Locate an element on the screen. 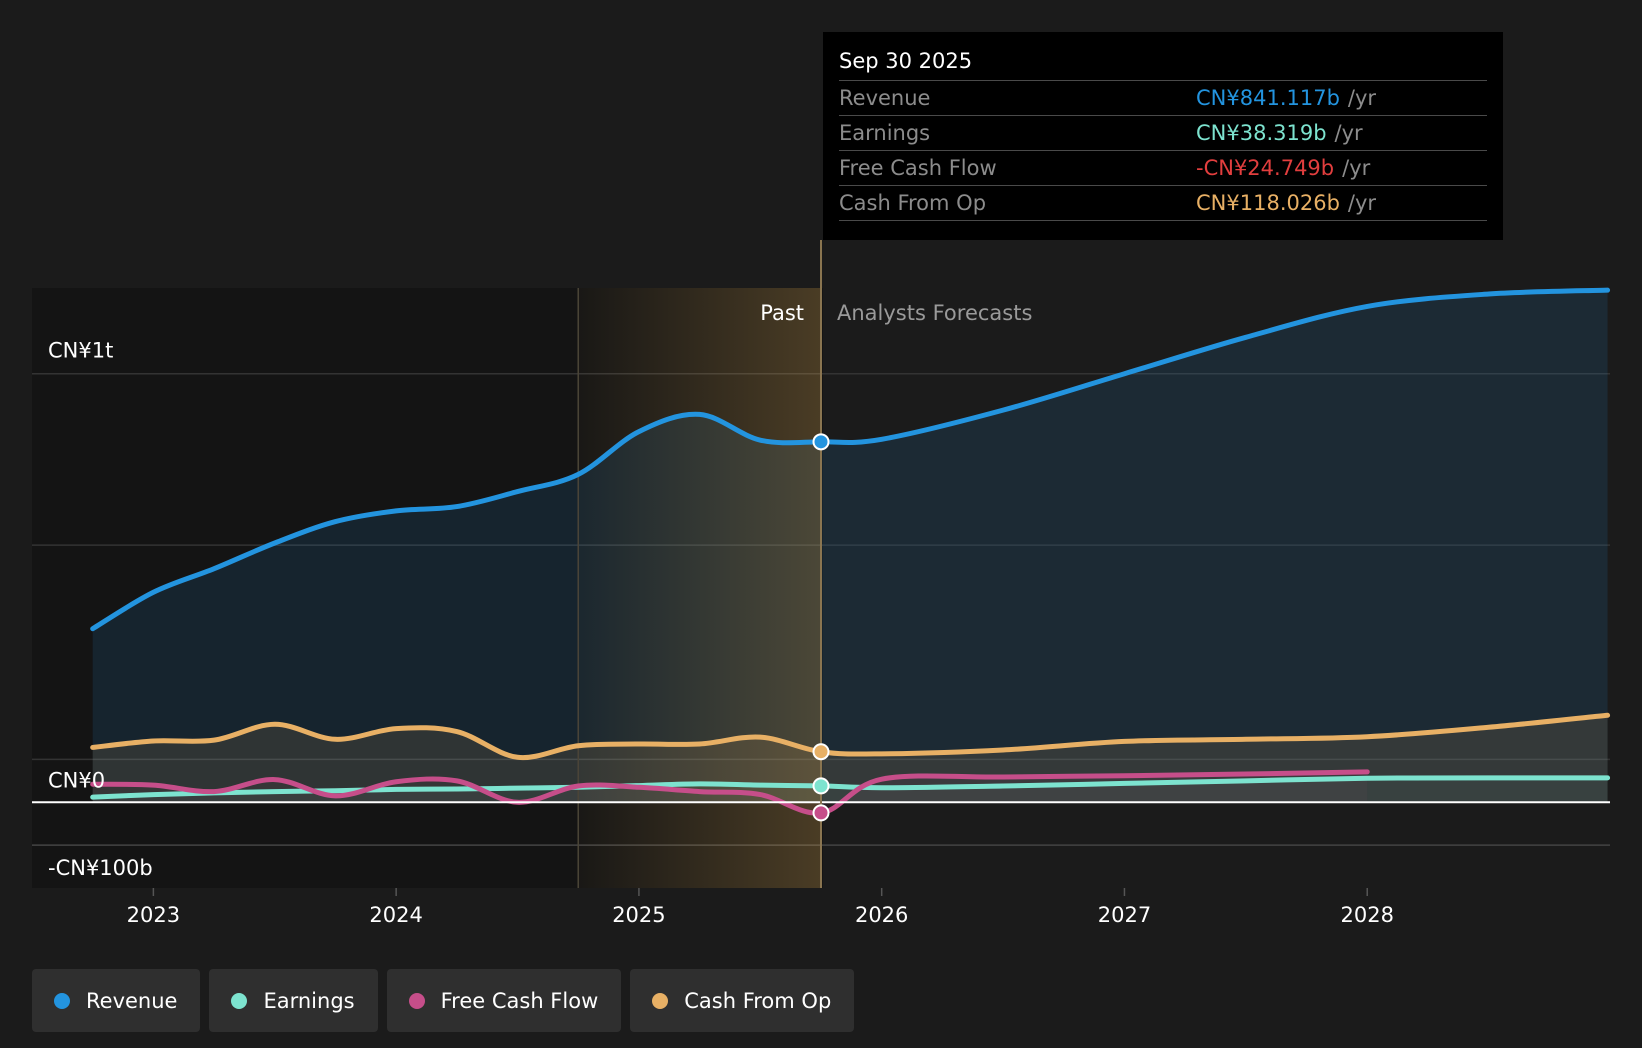 The height and width of the screenshot is (1048, 1642). highlight-markers is located at coordinates (821, 627).